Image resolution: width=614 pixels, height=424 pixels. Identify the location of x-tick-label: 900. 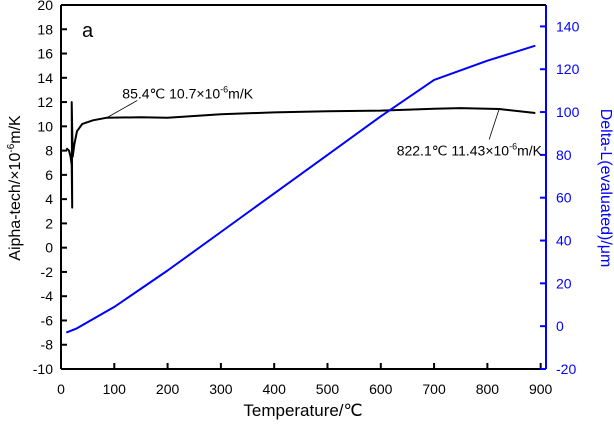
(541, 389).